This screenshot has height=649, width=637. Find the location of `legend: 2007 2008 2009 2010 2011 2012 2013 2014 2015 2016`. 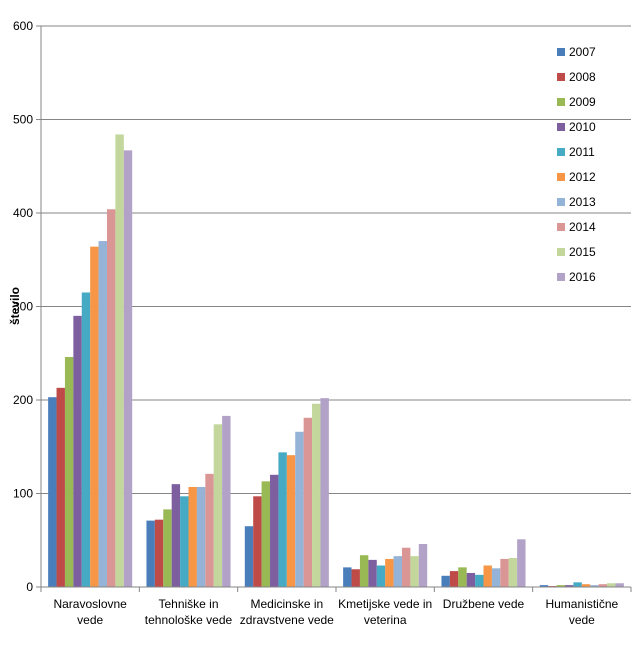

legend: 2007 2008 2009 2010 2011 2012 2013 2014 2015 2016 is located at coordinates (576, 164).